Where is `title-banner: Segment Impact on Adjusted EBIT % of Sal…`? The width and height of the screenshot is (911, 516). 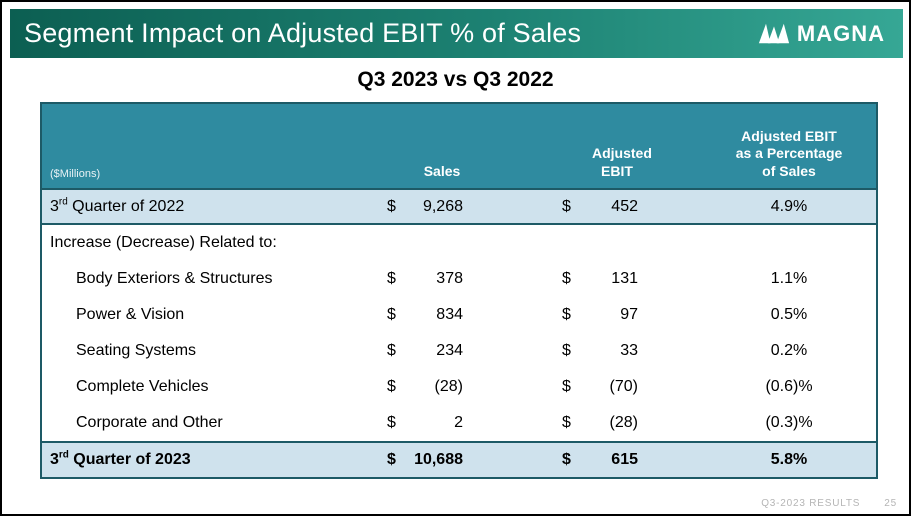
title-banner: Segment Impact on Adjusted EBIT % of Sal… is located at coordinates (456, 33).